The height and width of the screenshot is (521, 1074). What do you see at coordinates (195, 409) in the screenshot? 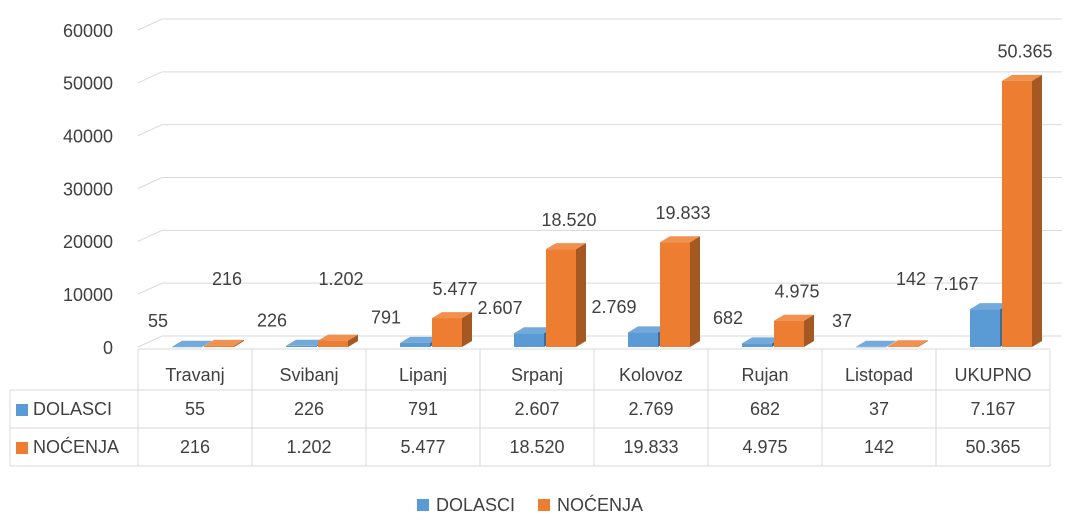
I see `table-cell: 55` at bounding box center [195, 409].